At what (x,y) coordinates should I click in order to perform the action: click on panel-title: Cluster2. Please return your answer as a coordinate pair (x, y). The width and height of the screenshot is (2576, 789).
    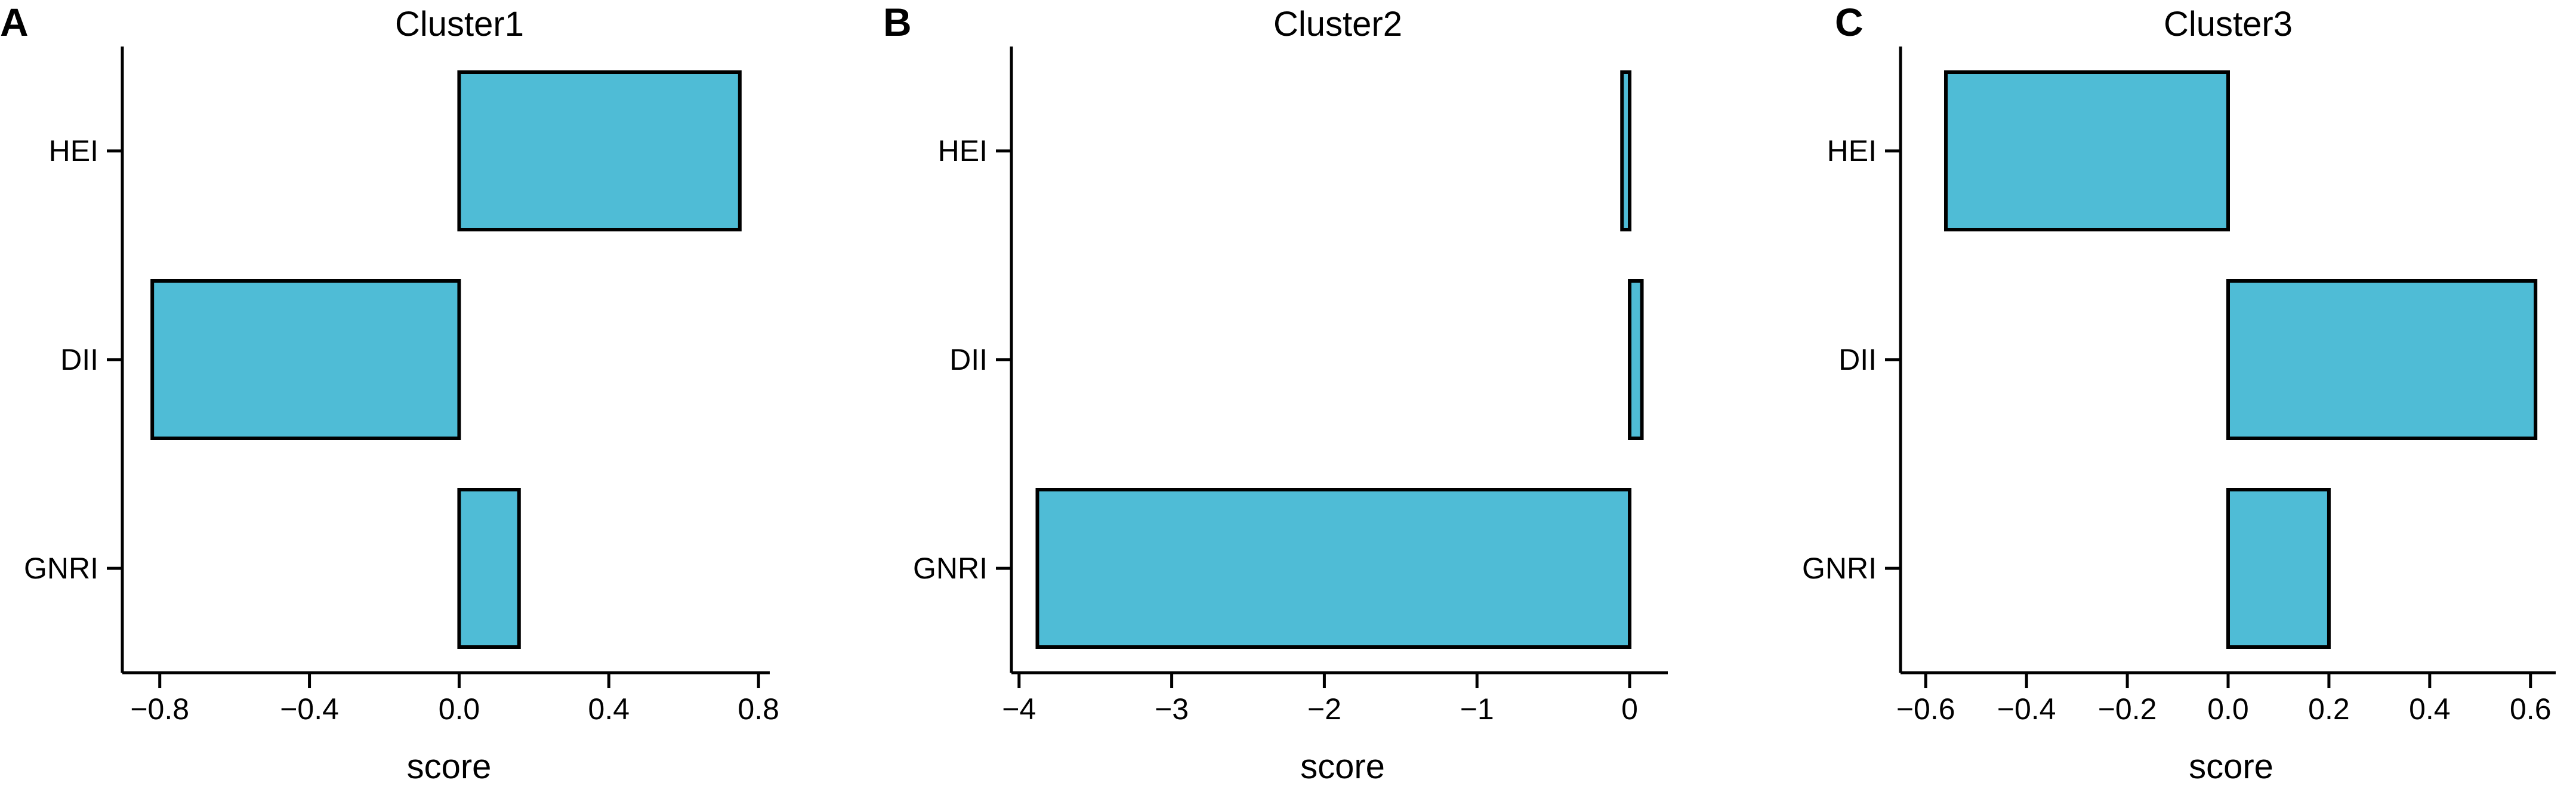
    Looking at the image, I should click on (1337, 24).